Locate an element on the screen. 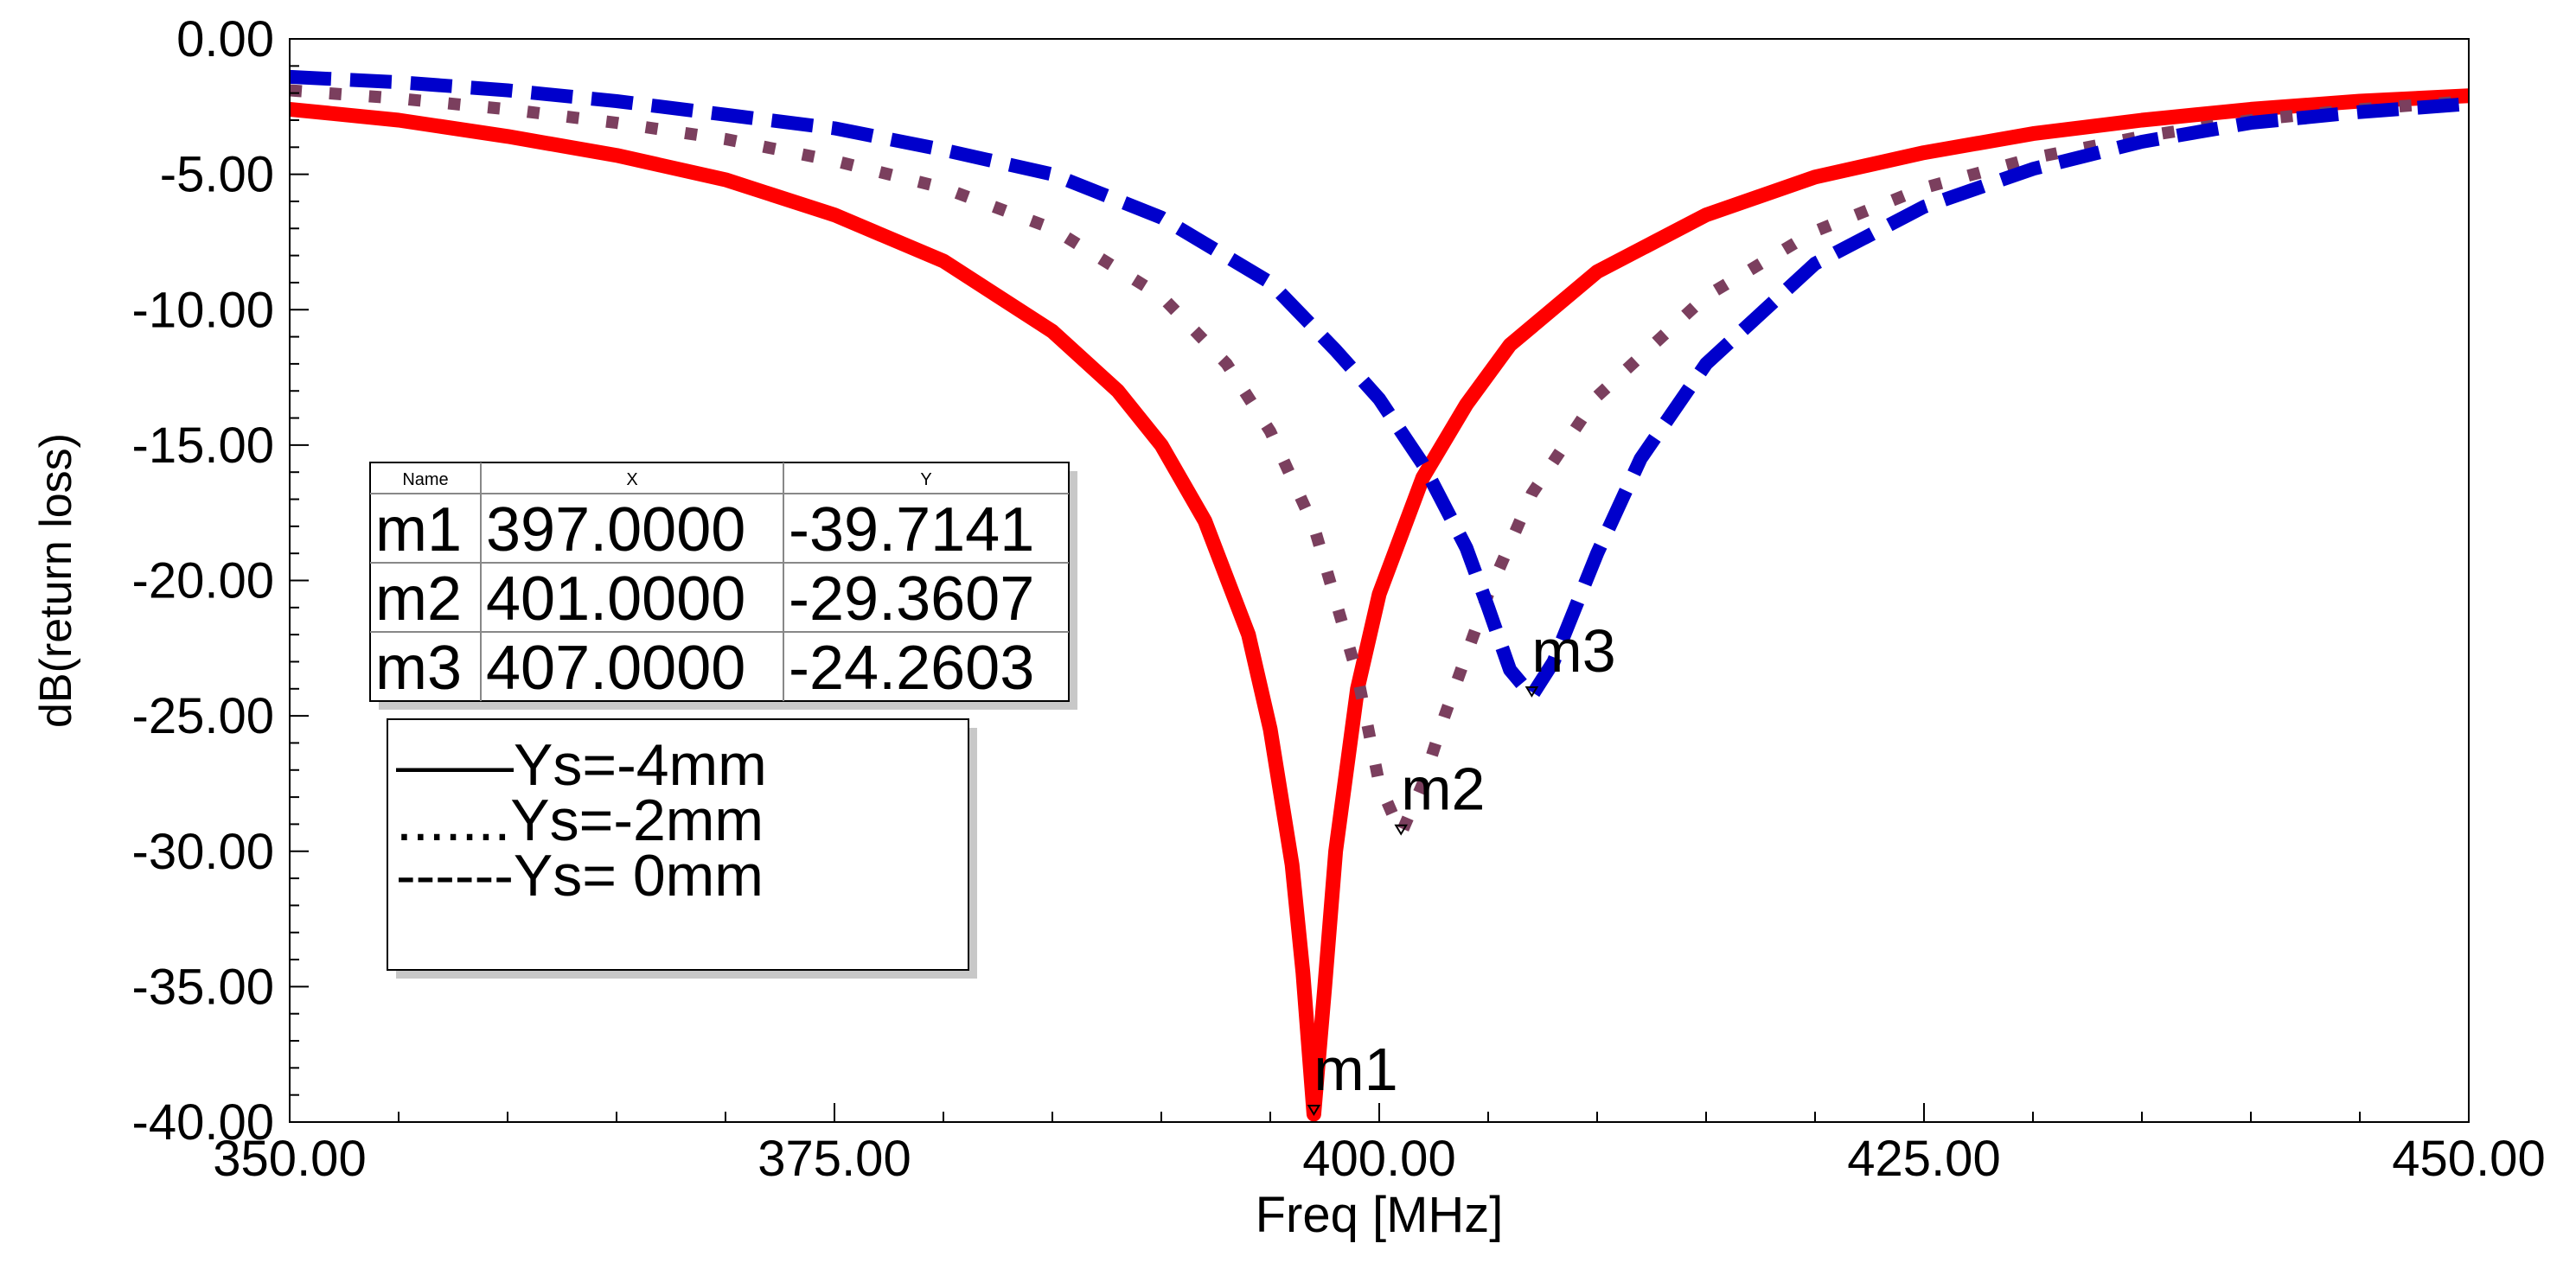  table-cell: 397.0000 is located at coordinates (616, 529).